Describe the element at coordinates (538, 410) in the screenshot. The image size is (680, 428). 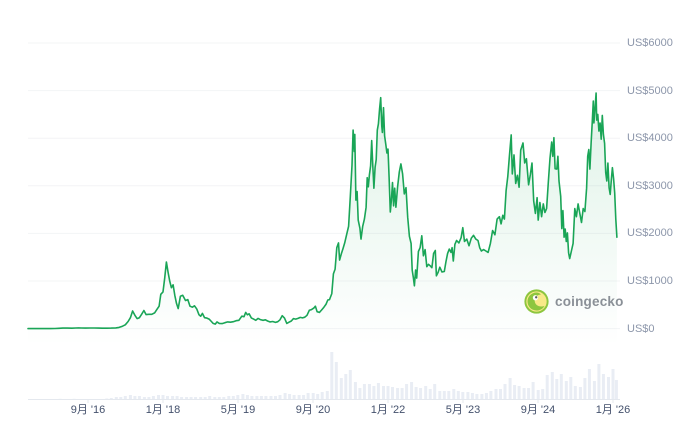
I see `x-axis-label: 9月 '24` at that location.